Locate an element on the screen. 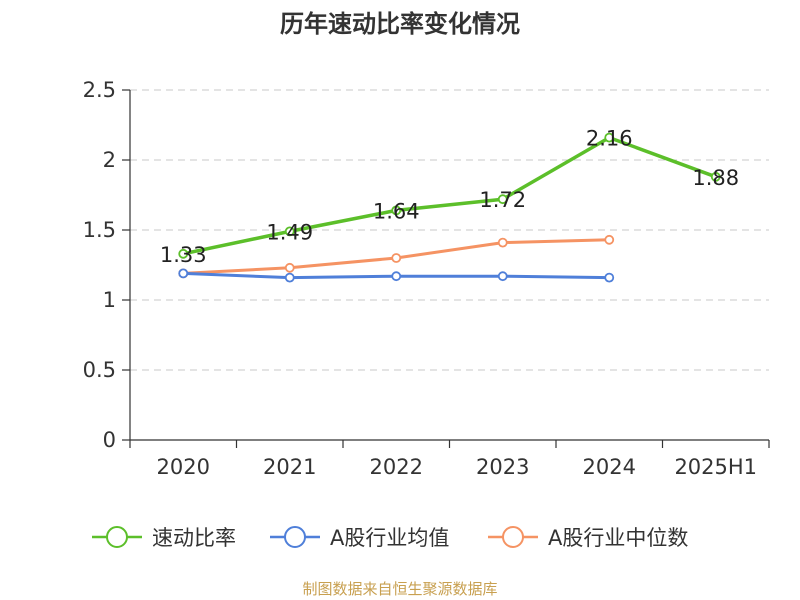 This screenshot has height=600, width=800. x-tick-label: 2025H1 is located at coordinates (715, 467).